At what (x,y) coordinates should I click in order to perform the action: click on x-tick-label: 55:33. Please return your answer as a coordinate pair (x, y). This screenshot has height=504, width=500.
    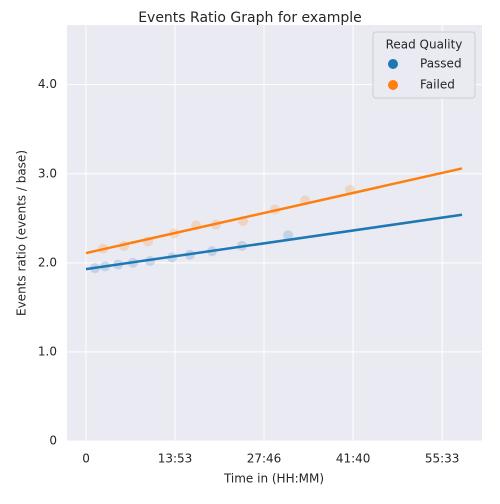
    Looking at the image, I should click on (442, 459).